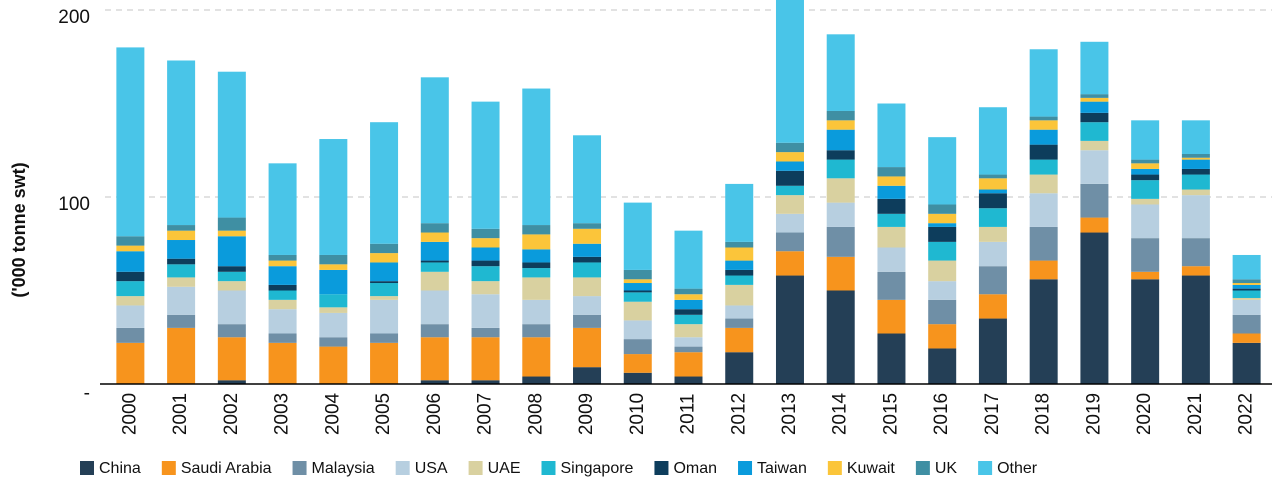 The height and width of the screenshot is (489, 1276). I want to click on x-tick-label: 2020, so click(1144, 414).